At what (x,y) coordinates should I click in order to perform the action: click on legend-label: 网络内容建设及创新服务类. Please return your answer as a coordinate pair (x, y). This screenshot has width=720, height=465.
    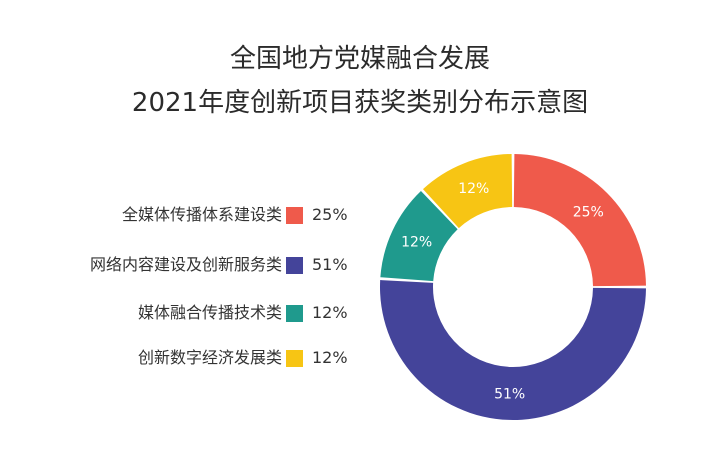
    Looking at the image, I should click on (185, 264).